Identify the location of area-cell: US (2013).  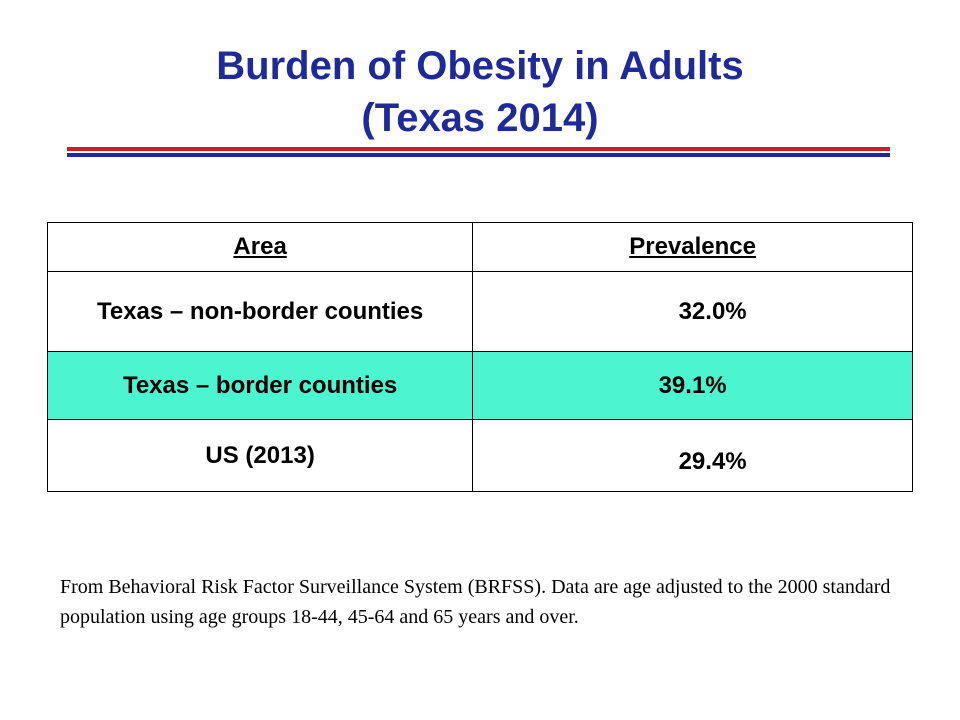
(260, 455).